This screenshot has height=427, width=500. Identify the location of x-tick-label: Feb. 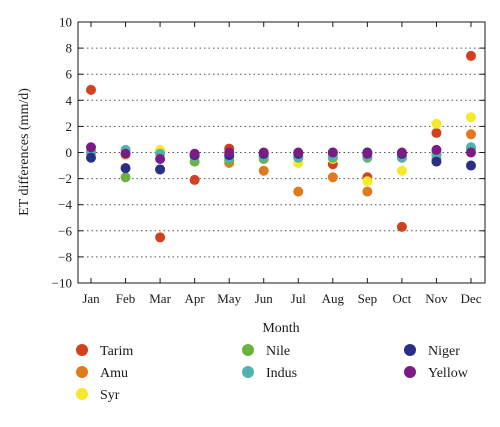
(126, 298).